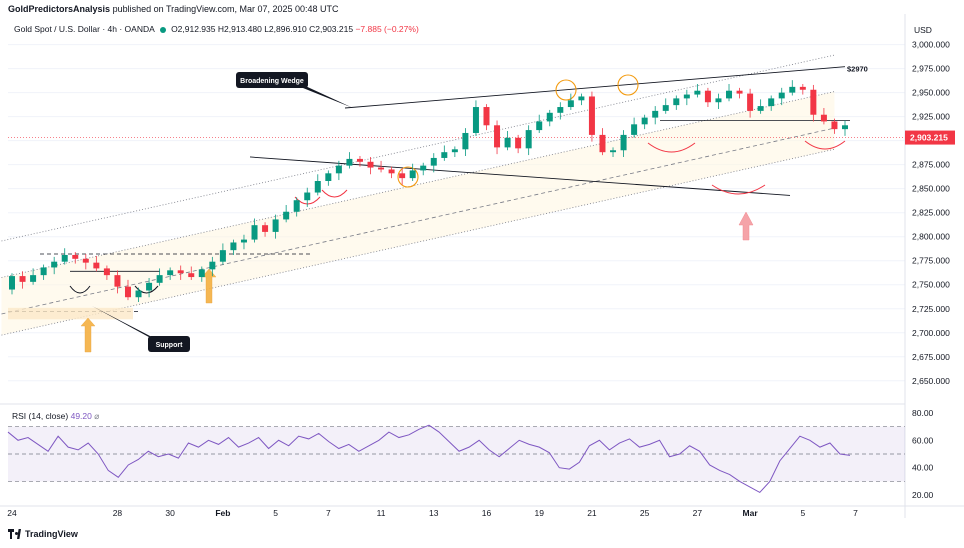 This screenshot has width=964, height=548. Describe the element at coordinates (751, 513) in the screenshot. I see `time-tick-label: Mar` at that location.